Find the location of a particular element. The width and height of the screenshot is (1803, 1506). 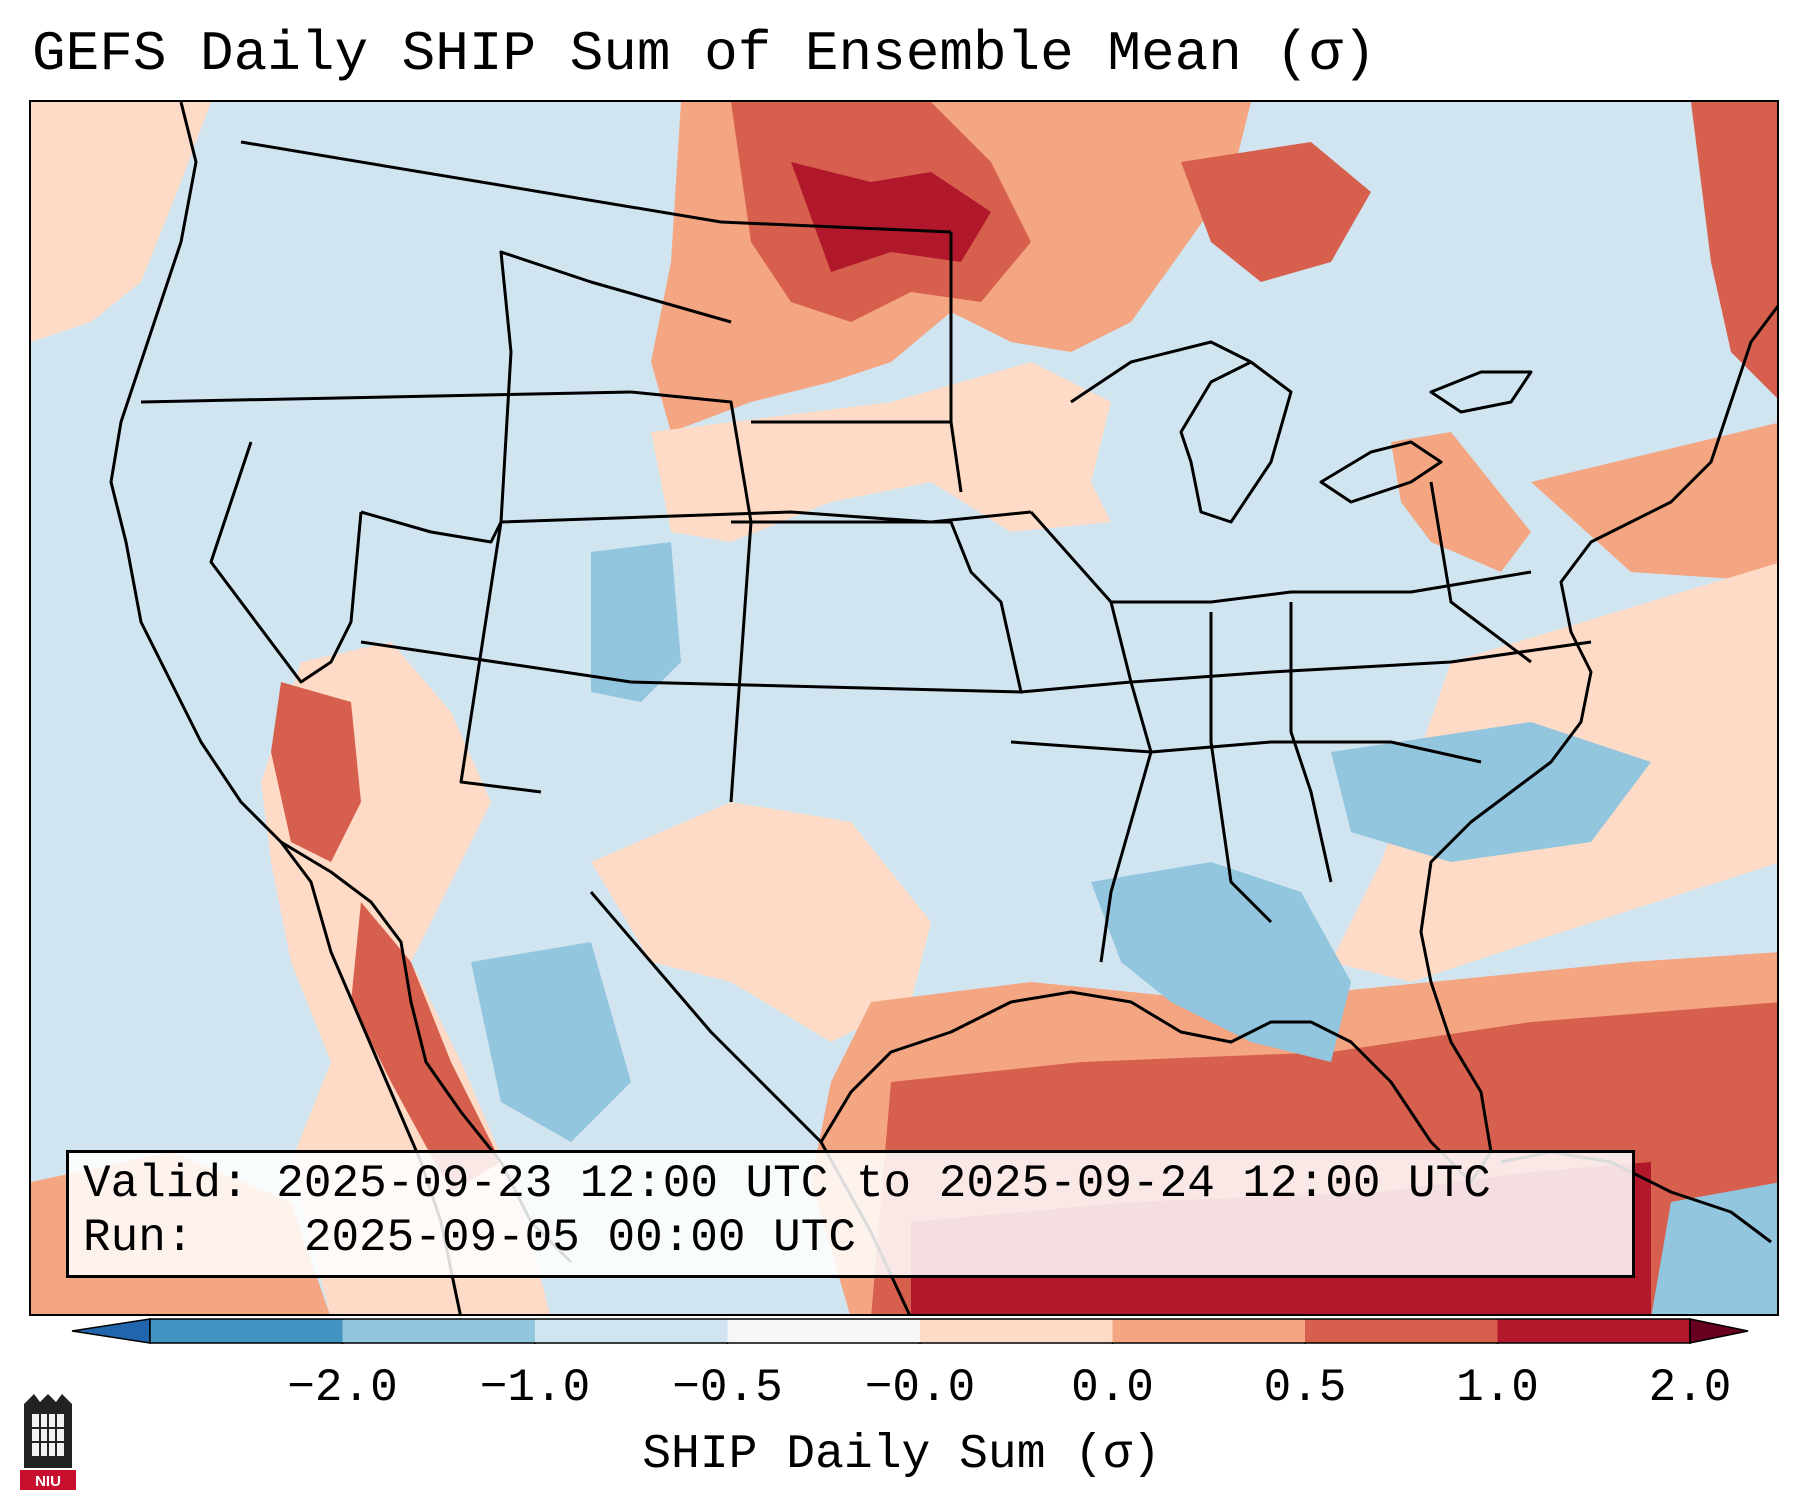

colorbar-tick-label: 0.0 is located at coordinates (1112, 1388).